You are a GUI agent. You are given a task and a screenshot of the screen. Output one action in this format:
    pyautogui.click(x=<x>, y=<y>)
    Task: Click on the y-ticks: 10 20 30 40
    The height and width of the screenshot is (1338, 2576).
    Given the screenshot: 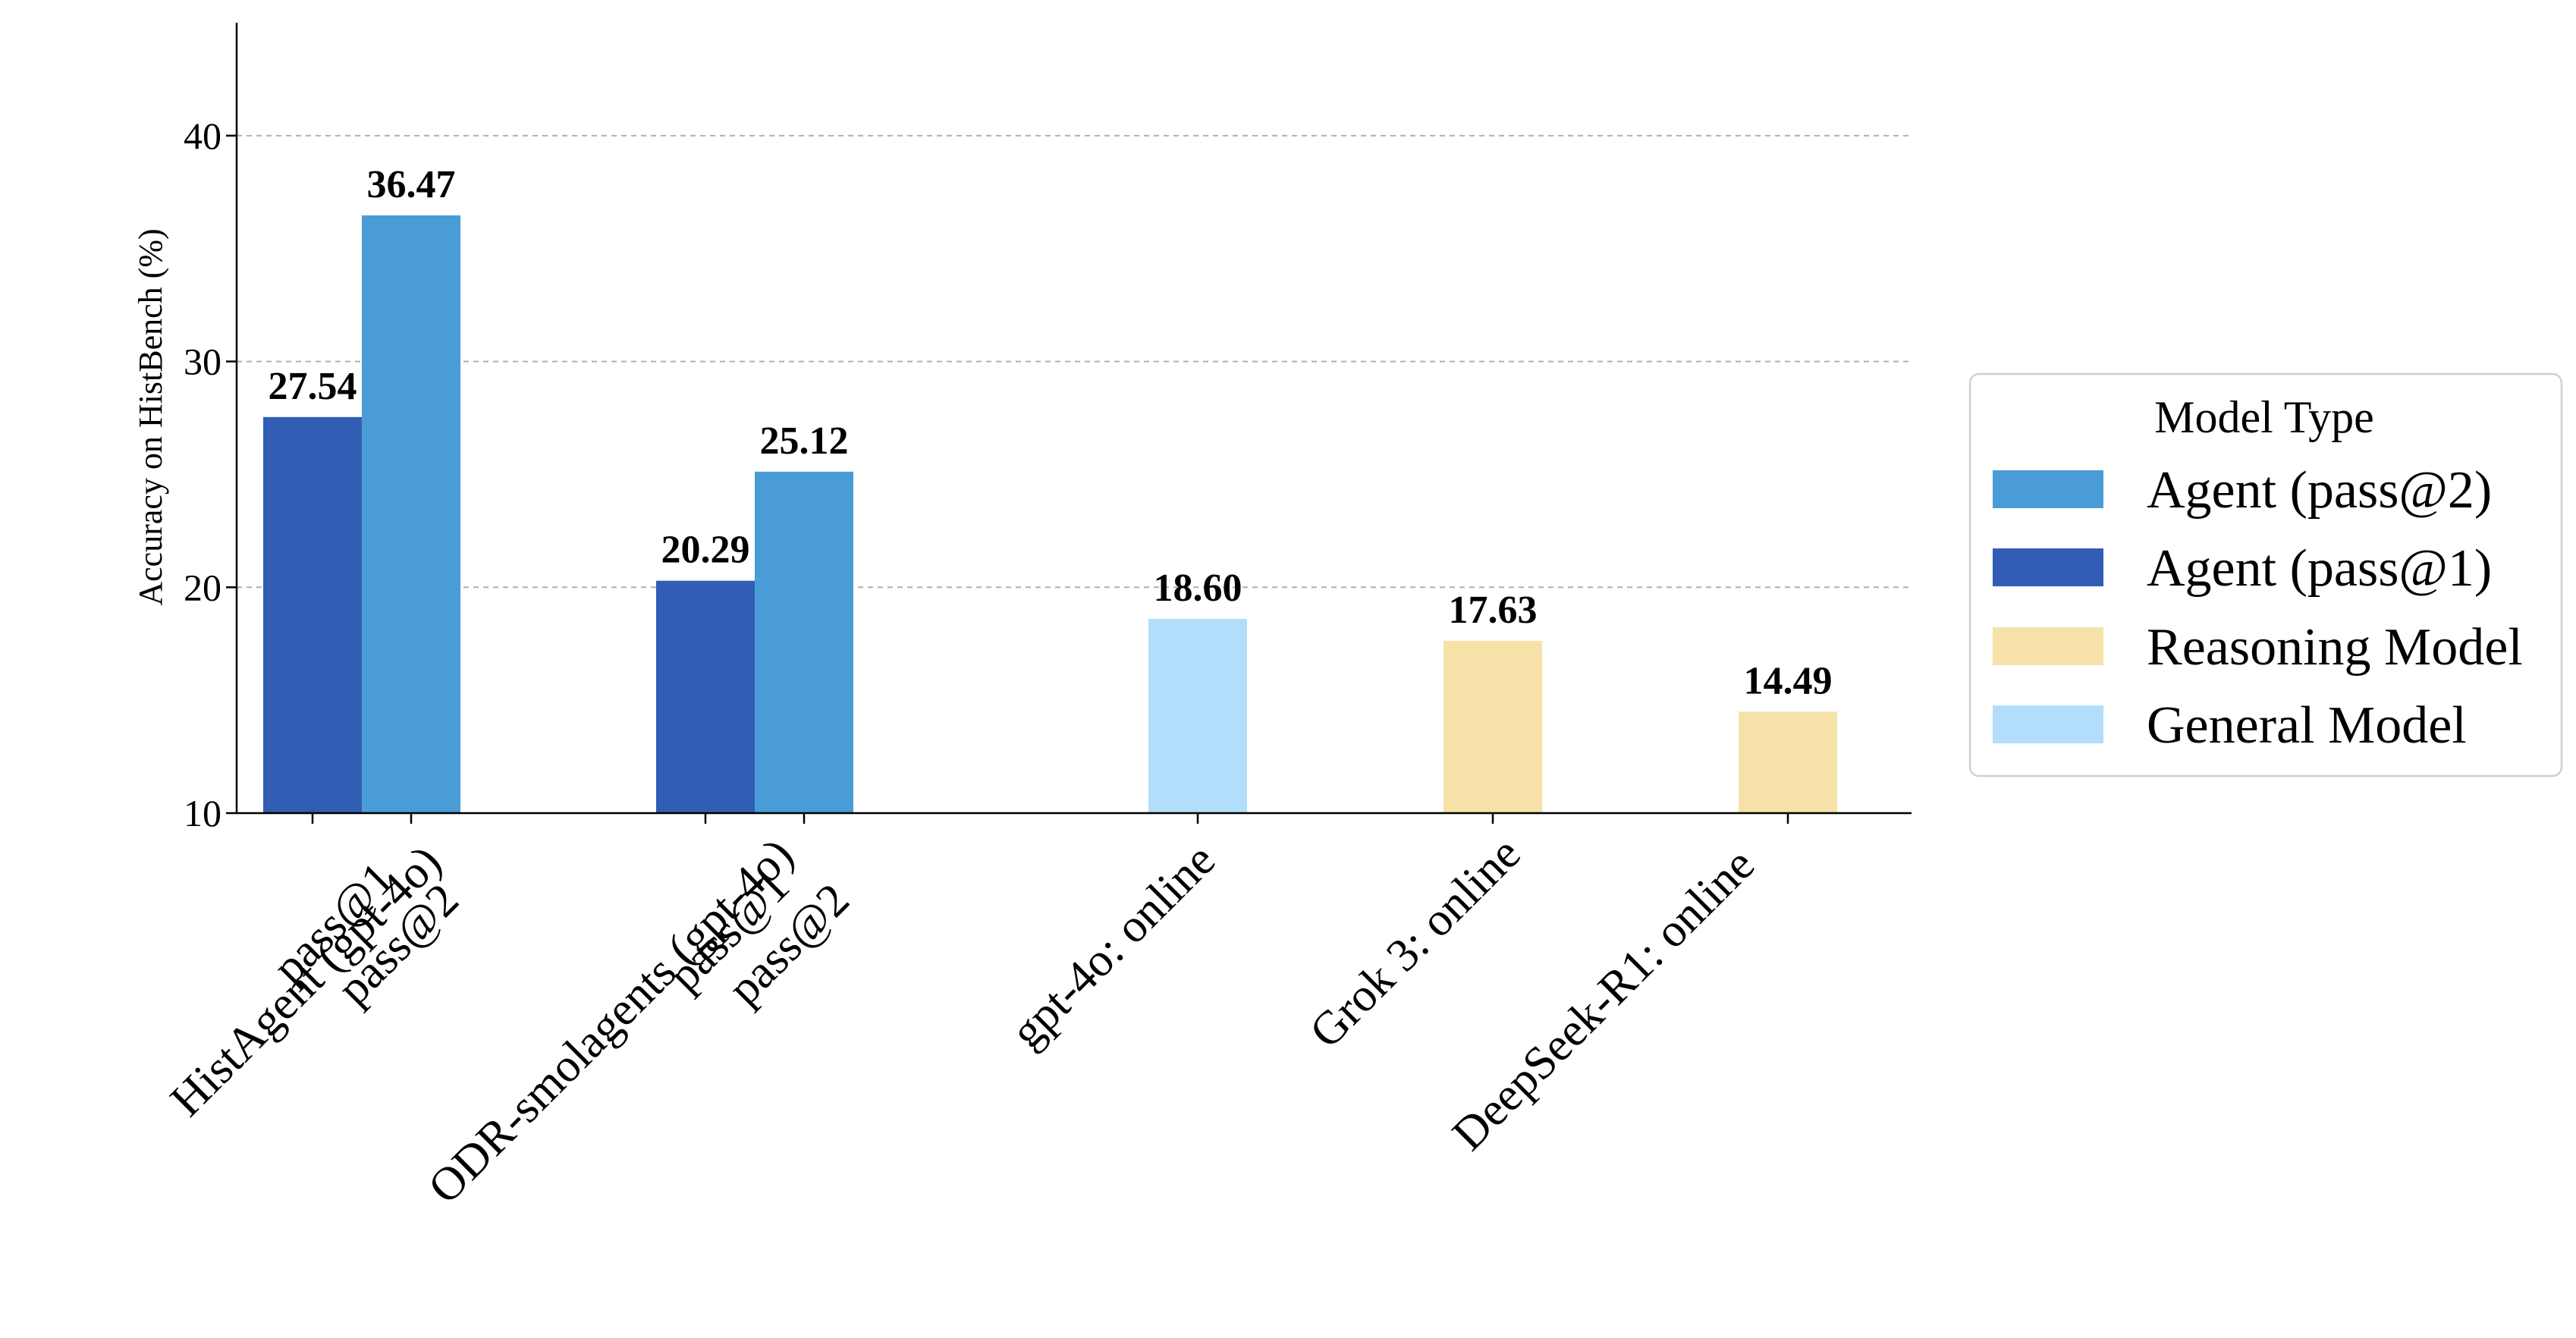 What is the action you would take?
    pyautogui.click(x=210, y=474)
    